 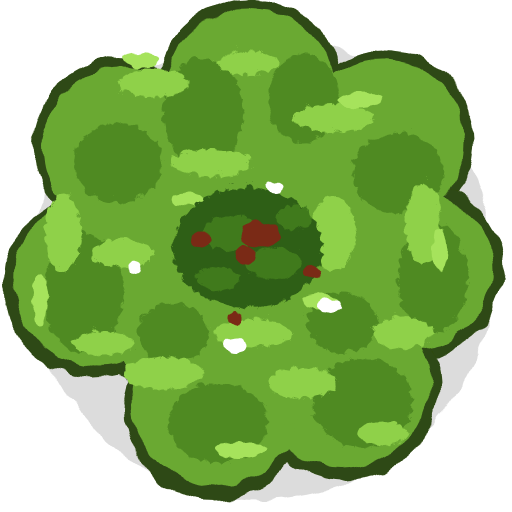 I want to click on core-brown-spots, so click(x=255, y=273).